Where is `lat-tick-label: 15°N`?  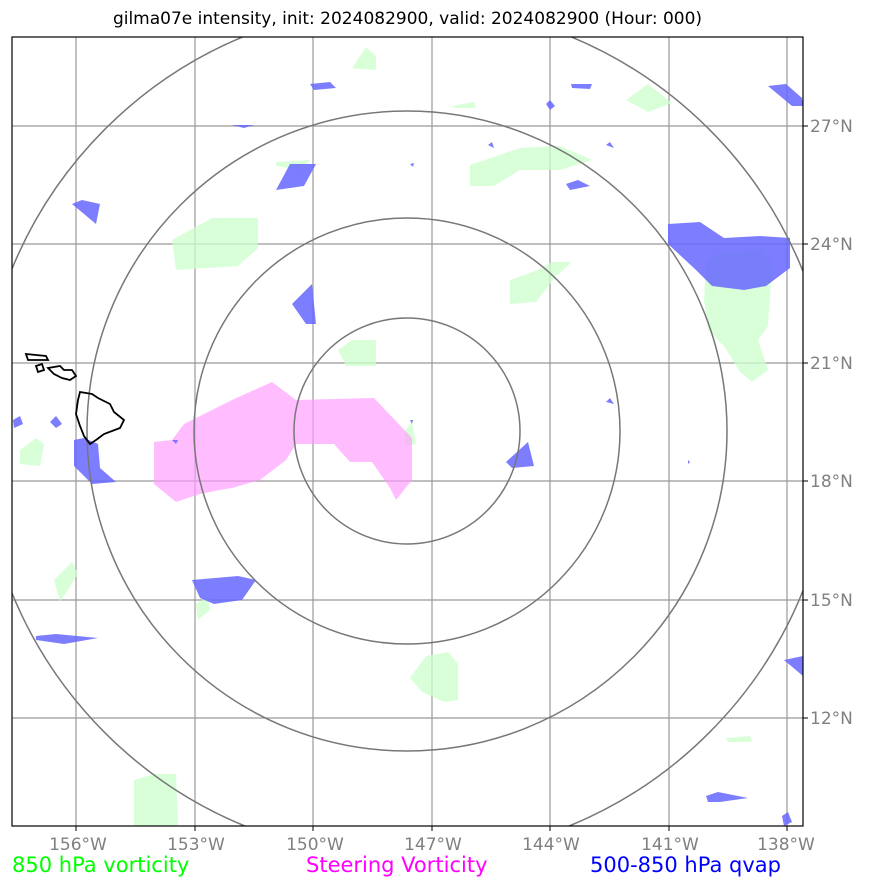 lat-tick-label: 15°N is located at coordinates (831, 601).